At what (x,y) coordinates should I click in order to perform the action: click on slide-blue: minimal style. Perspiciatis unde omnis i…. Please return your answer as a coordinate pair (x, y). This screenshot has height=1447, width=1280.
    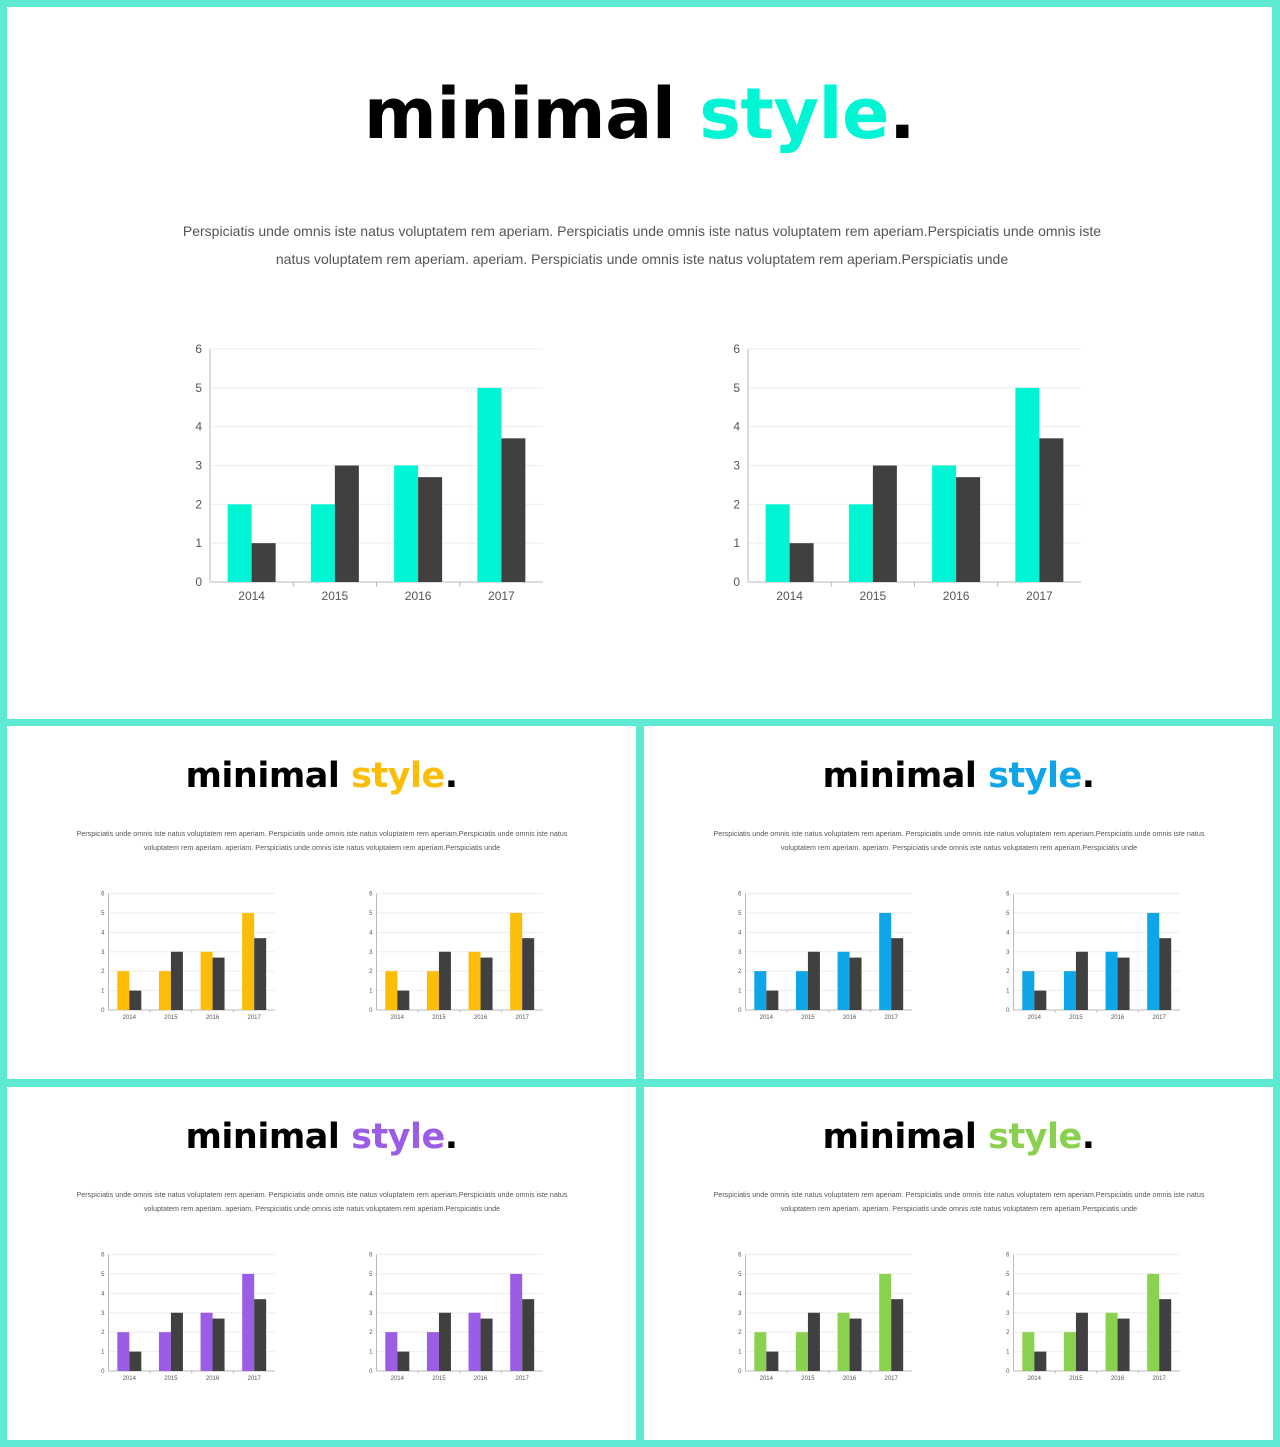
    Looking at the image, I should click on (958, 902).